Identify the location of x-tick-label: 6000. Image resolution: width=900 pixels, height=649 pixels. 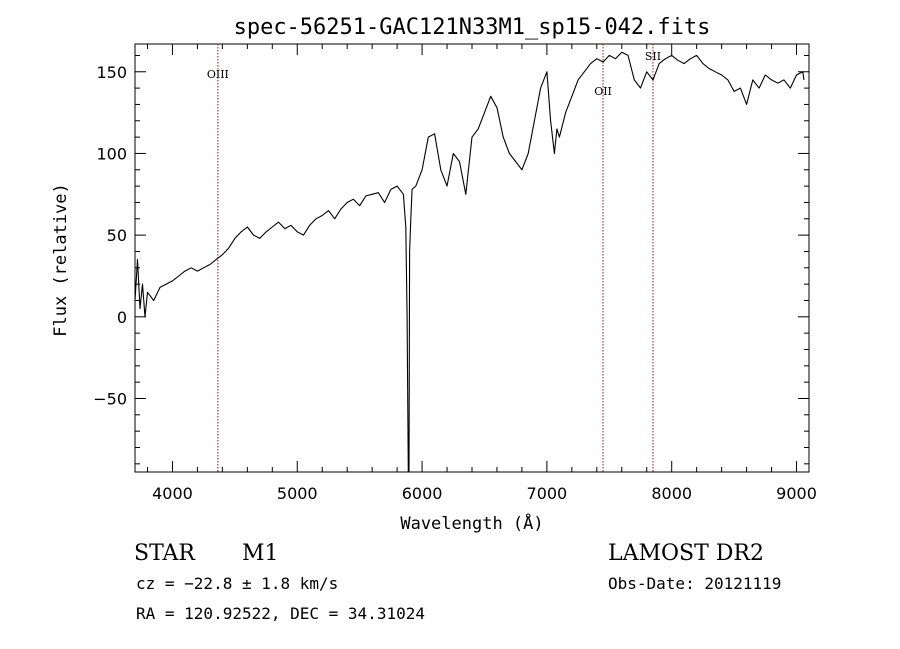
(422, 493).